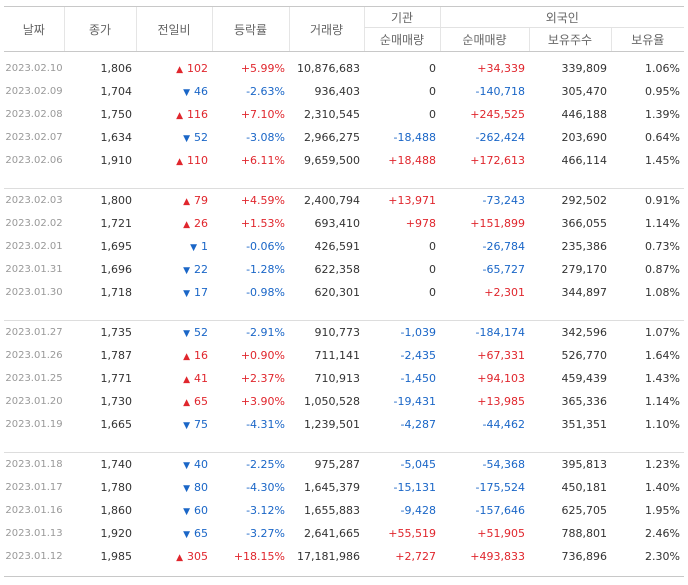 This screenshot has height=585, width=688. I want to click on cell-rate: -3.27%, so click(265, 533).